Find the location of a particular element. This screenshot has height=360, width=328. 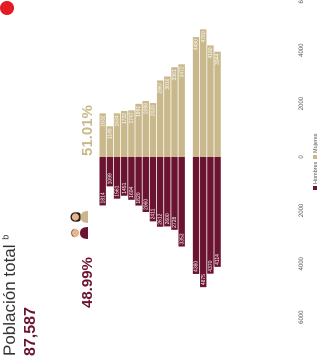

bar-label-mujeres: 2867 is located at coordinates (161, 87).